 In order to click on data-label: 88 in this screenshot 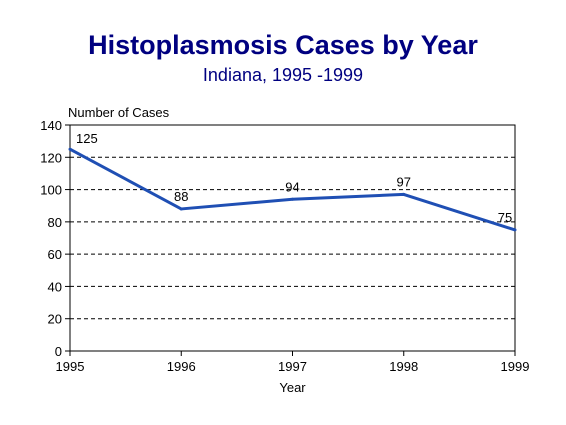, I will do `click(181, 196)`.